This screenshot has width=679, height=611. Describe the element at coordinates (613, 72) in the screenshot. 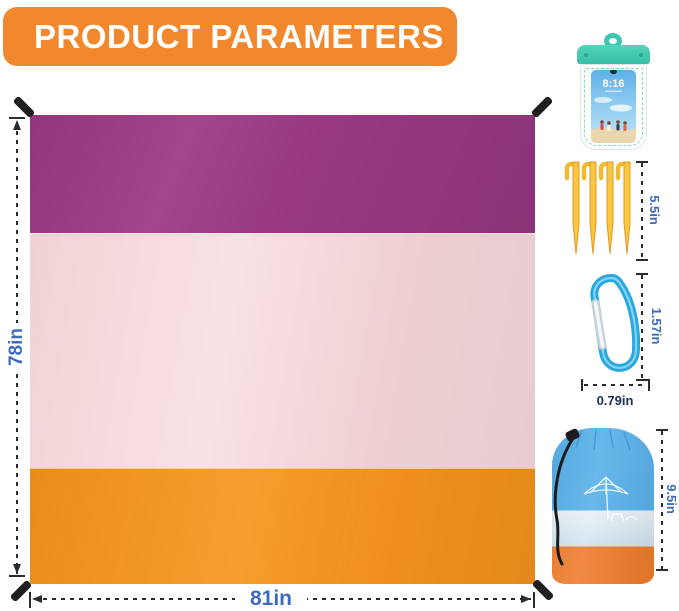

I see `camera-notch-icon` at that location.